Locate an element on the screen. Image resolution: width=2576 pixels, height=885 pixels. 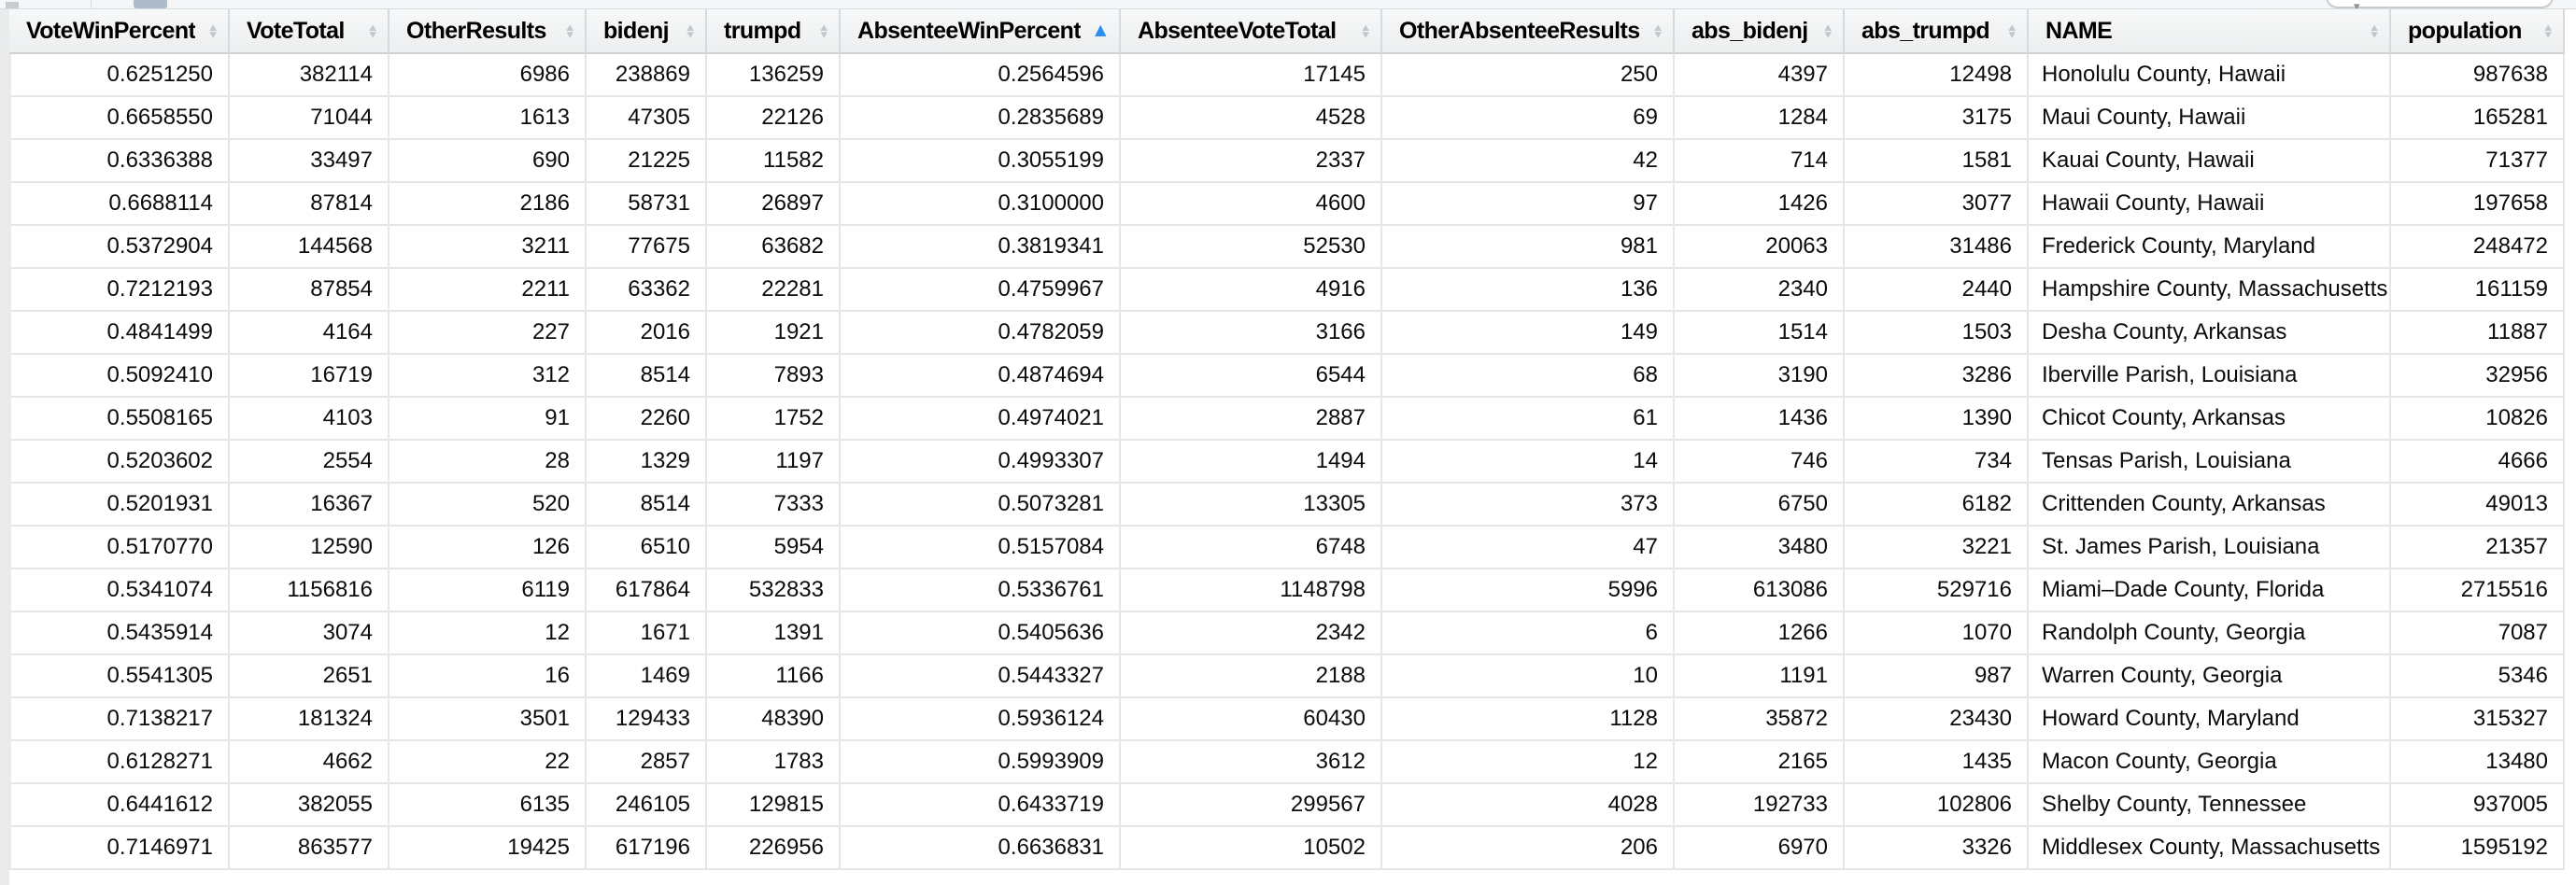
toolbar-icon-fragment is located at coordinates (12, 5).